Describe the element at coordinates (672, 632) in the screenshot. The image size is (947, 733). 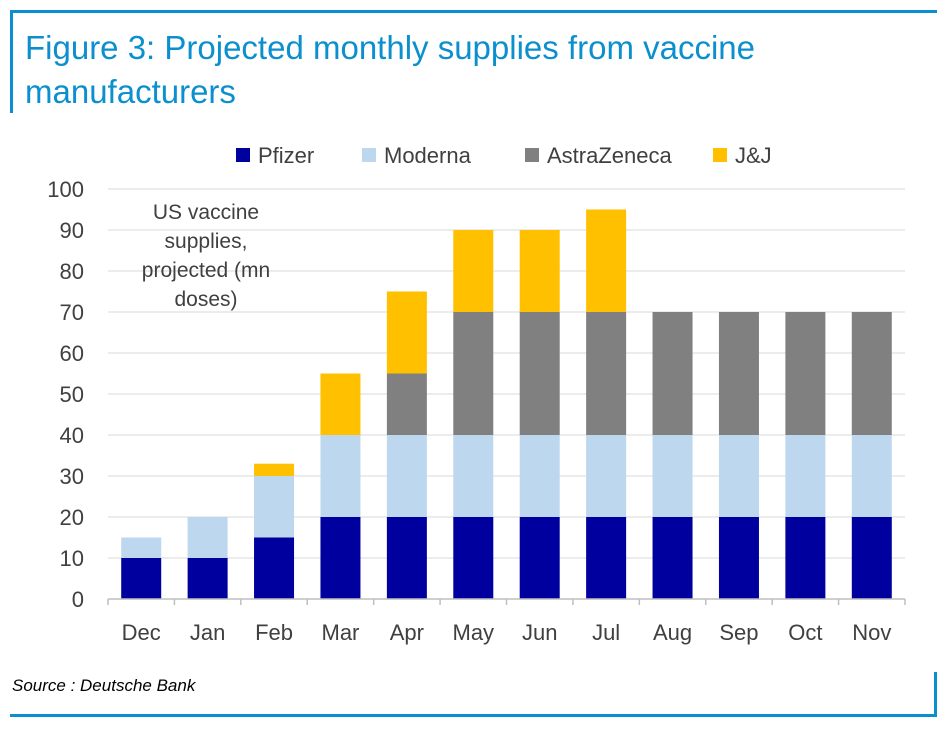
I see `x-tick-label: Aug` at that location.